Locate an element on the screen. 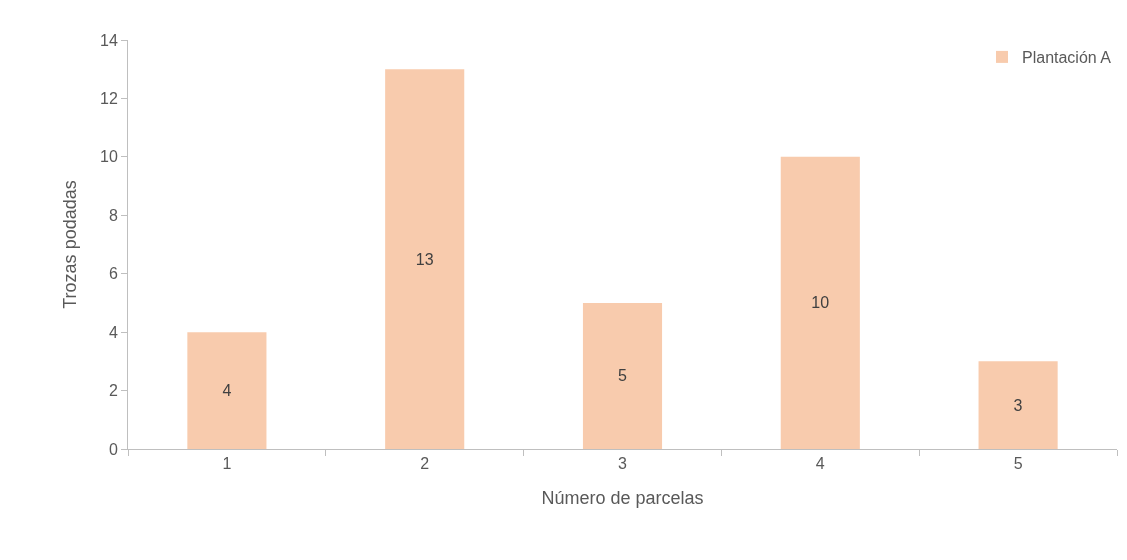  x-axis-title: Número de parcelas is located at coordinates (622, 498).